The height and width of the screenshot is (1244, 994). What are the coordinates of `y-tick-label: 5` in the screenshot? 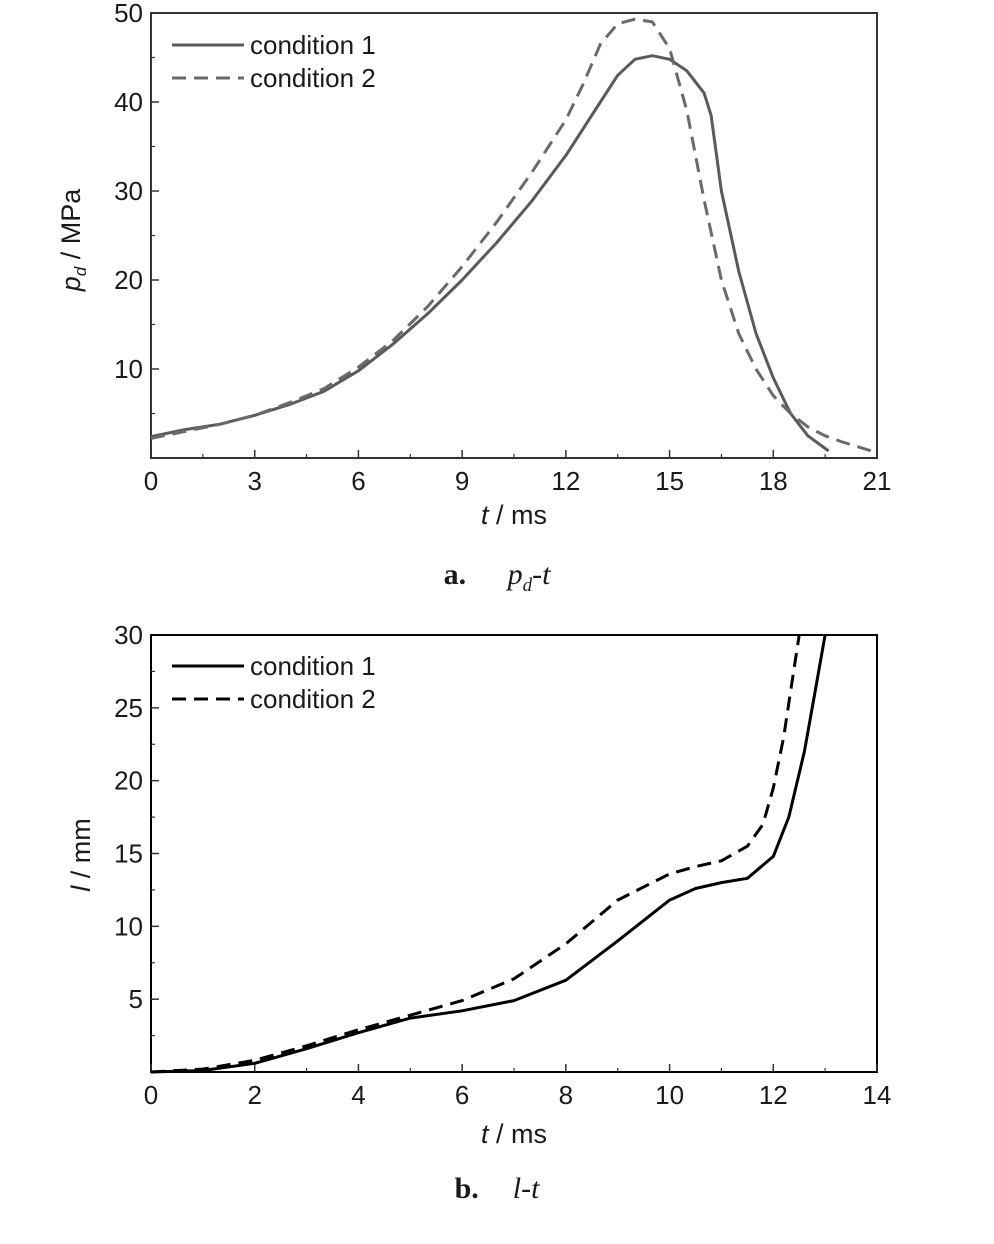 It's located at (136, 999).